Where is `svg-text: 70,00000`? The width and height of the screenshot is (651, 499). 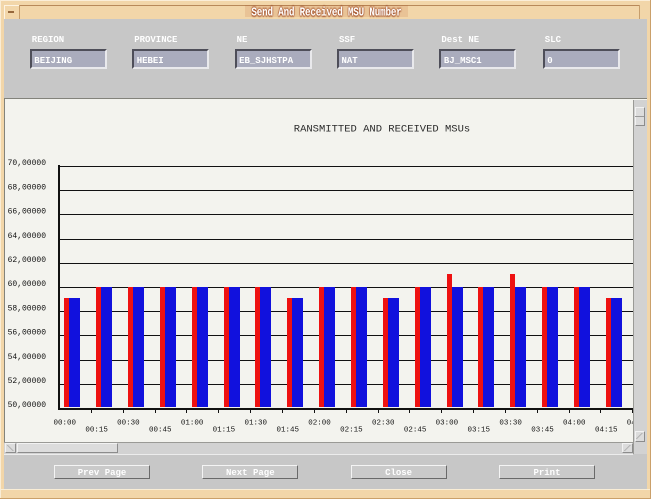 svg-text: 70,00000 is located at coordinates (27, 163).